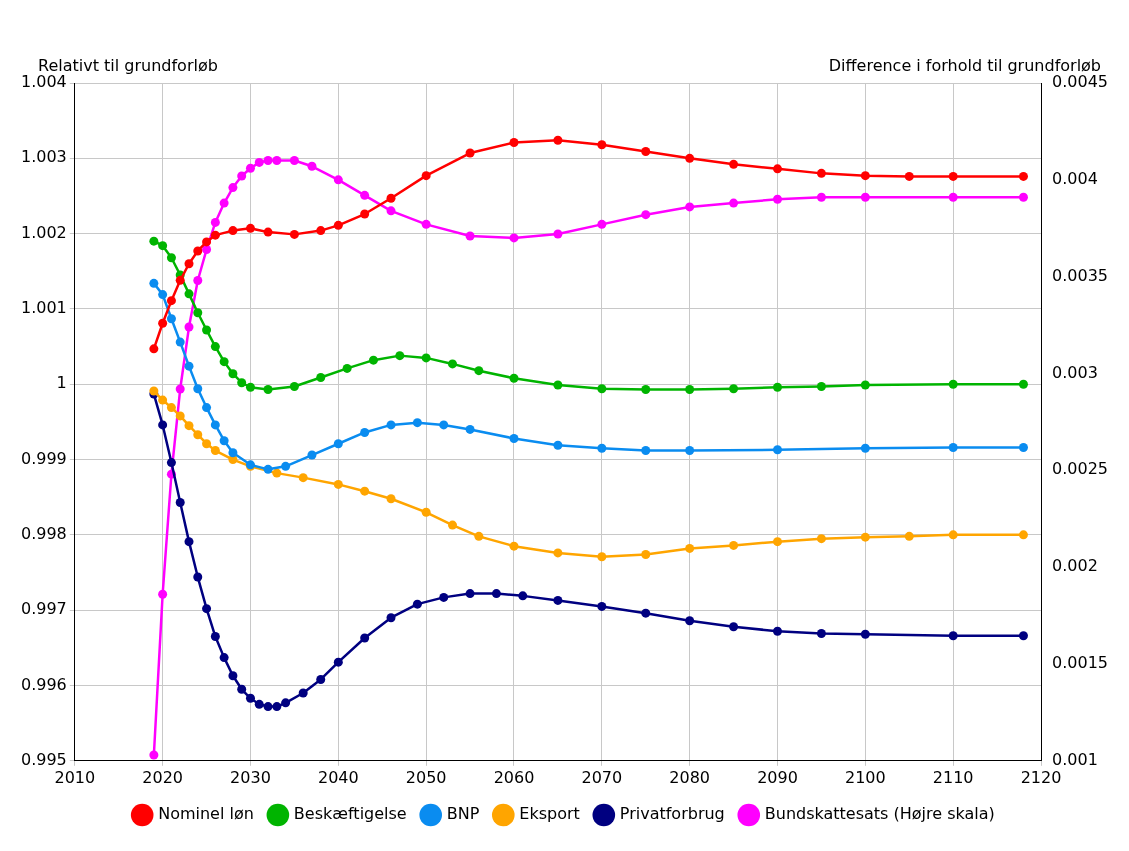  What do you see at coordinates (1075, 759) in the screenshot?
I see `y2-tick-label: 0.001` at bounding box center [1075, 759].